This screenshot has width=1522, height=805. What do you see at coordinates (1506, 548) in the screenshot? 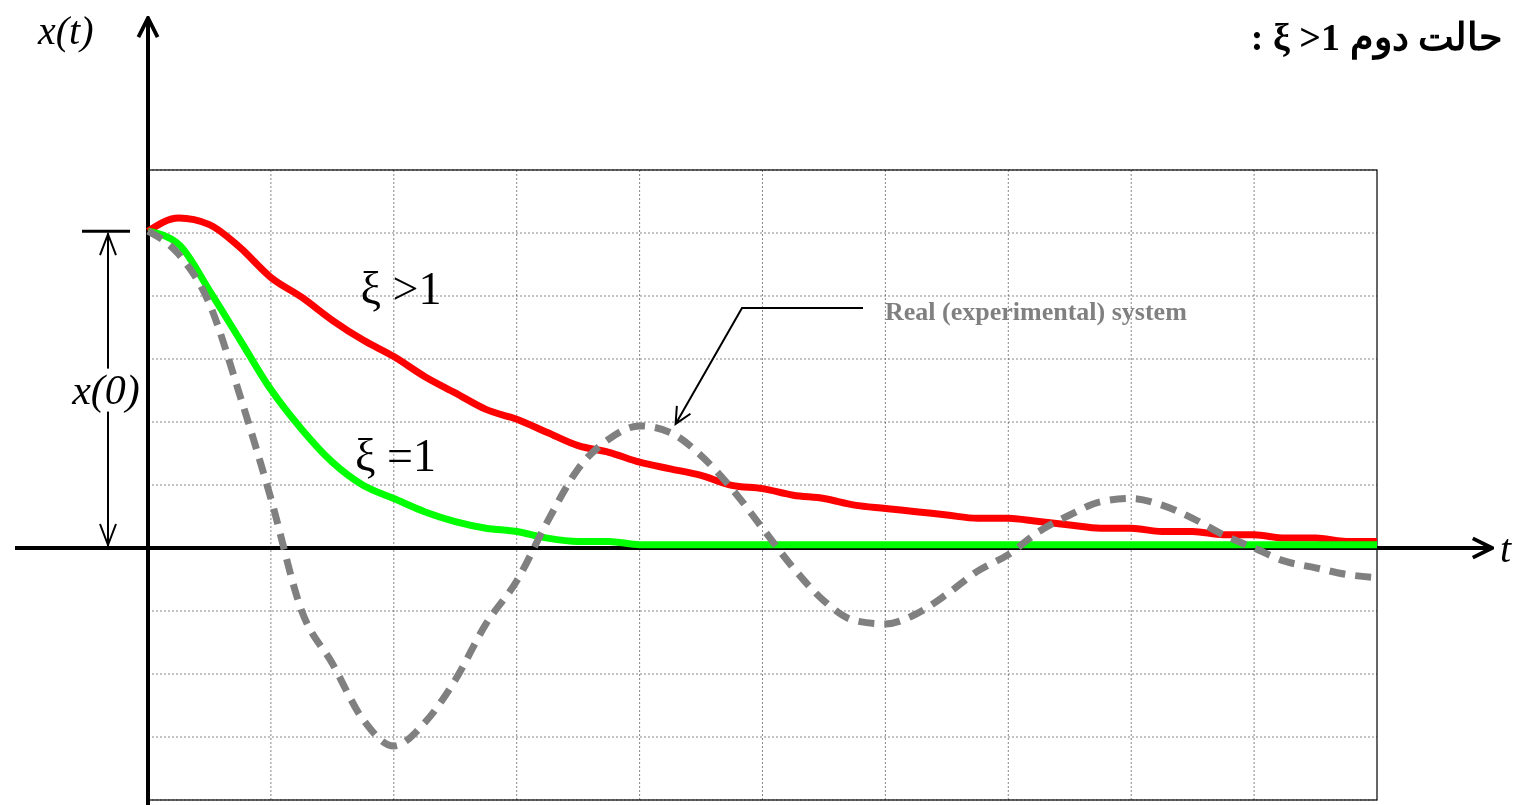
I see `x-axis-title: t` at bounding box center [1506, 548].